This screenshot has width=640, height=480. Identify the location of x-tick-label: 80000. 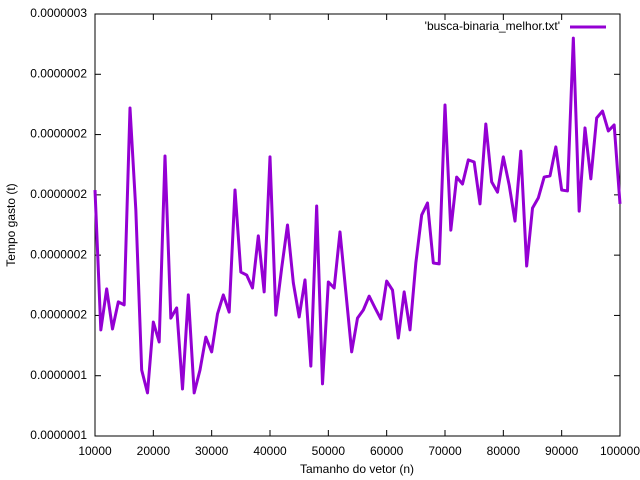
(504, 451).